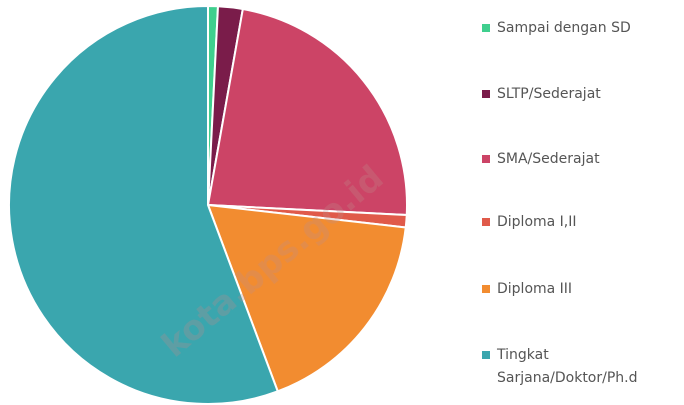 The width and height of the screenshot is (684, 405). I want to click on legend-item: SMA/Sederajat, so click(582, 159).